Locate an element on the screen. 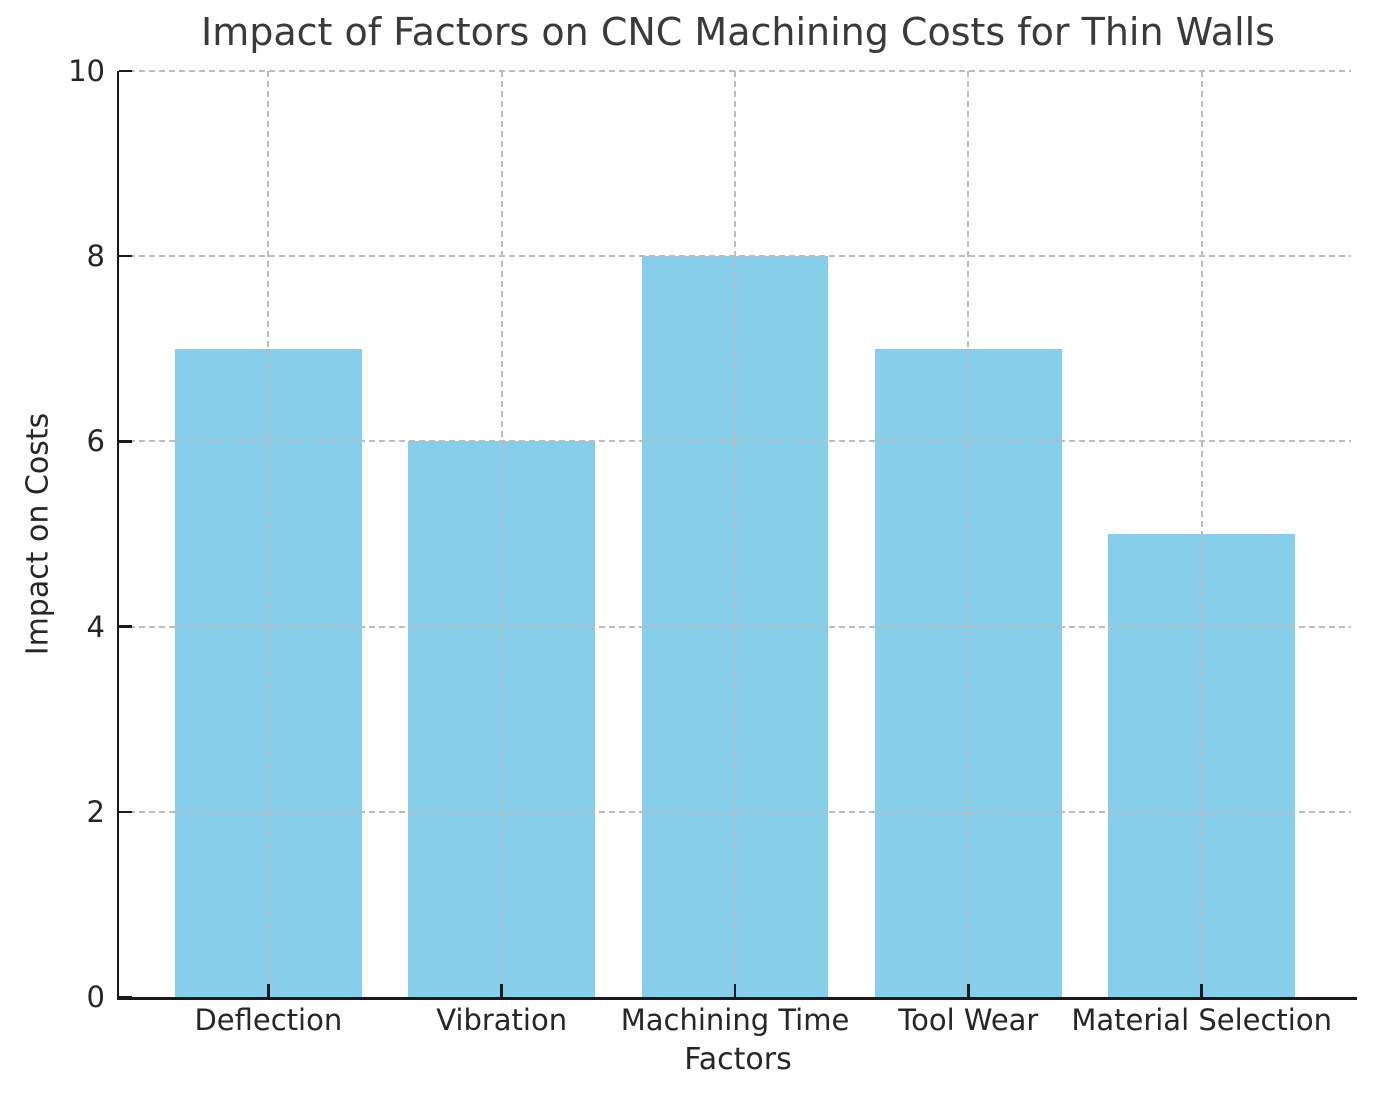 The width and height of the screenshot is (1384, 1101). y-axis-spine is located at coordinates (117, 535).